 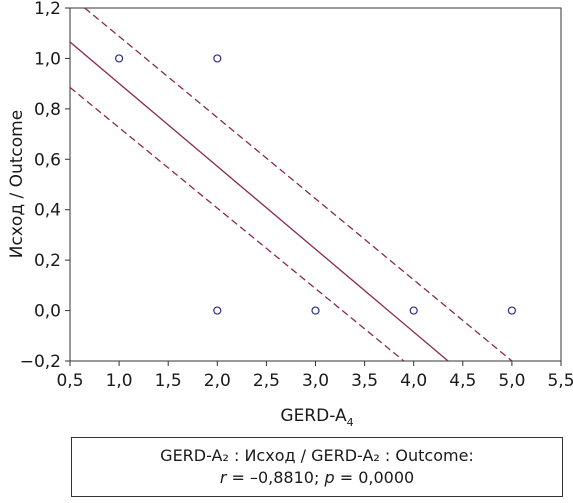 I want to click on x-tick-label: 0,5, so click(x=69, y=381).